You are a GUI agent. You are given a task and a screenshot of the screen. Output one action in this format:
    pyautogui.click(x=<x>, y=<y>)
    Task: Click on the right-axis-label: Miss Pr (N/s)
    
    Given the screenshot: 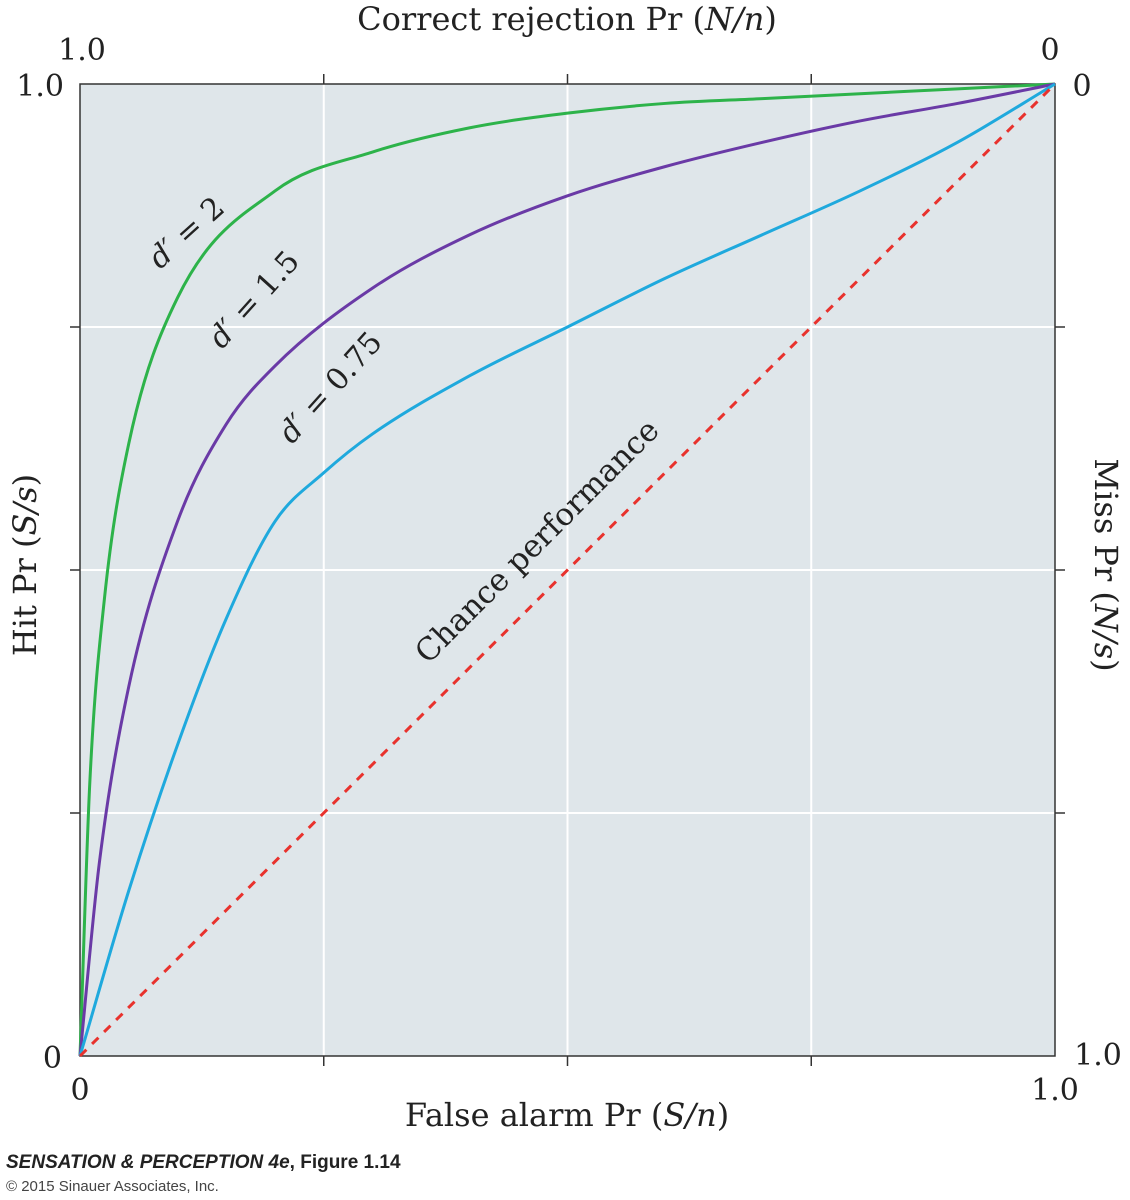 What is the action you would take?
    pyautogui.click(x=1106, y=564)
    